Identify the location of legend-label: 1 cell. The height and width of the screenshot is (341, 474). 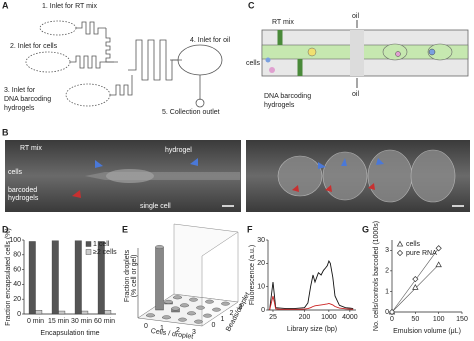
(101, 244).